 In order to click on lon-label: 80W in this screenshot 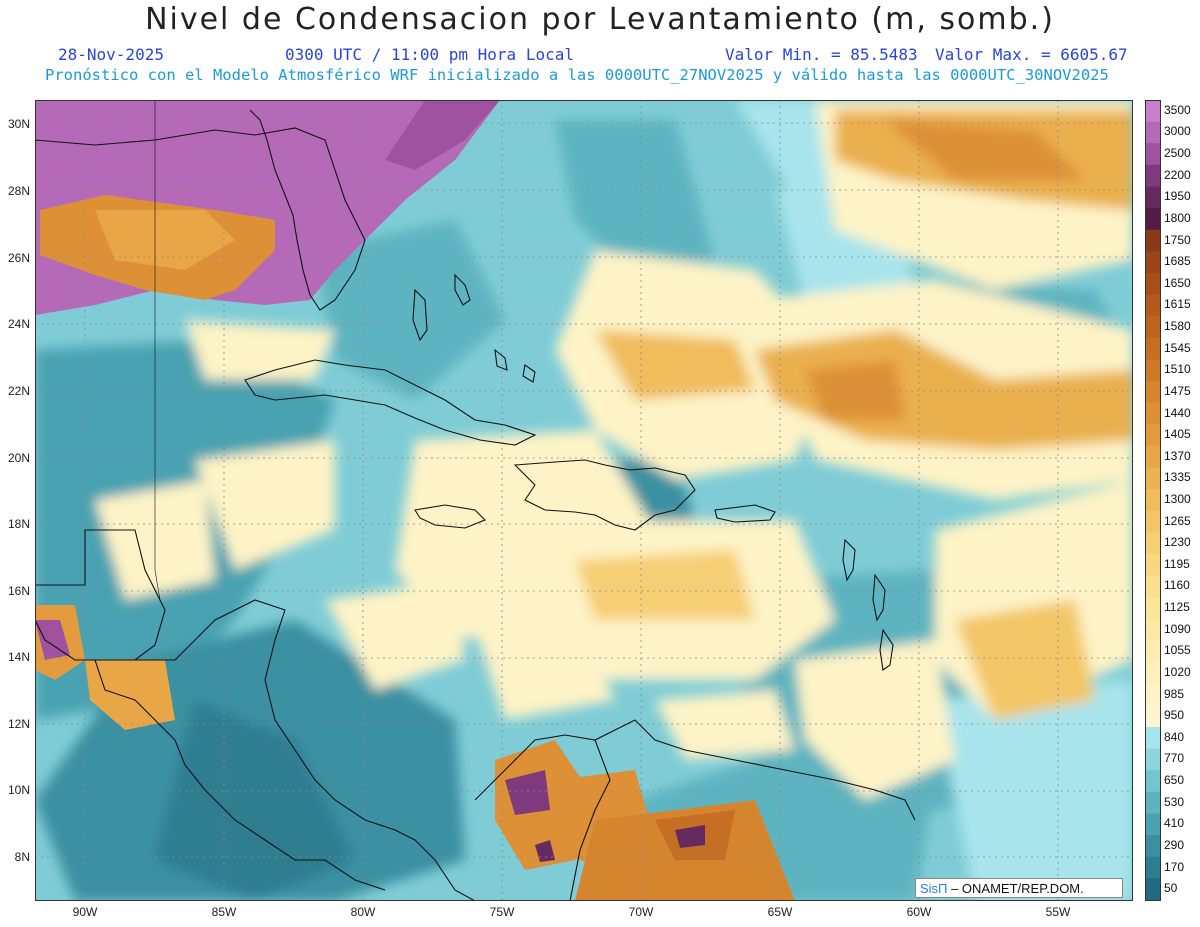, I will do `click(363, 912)`.